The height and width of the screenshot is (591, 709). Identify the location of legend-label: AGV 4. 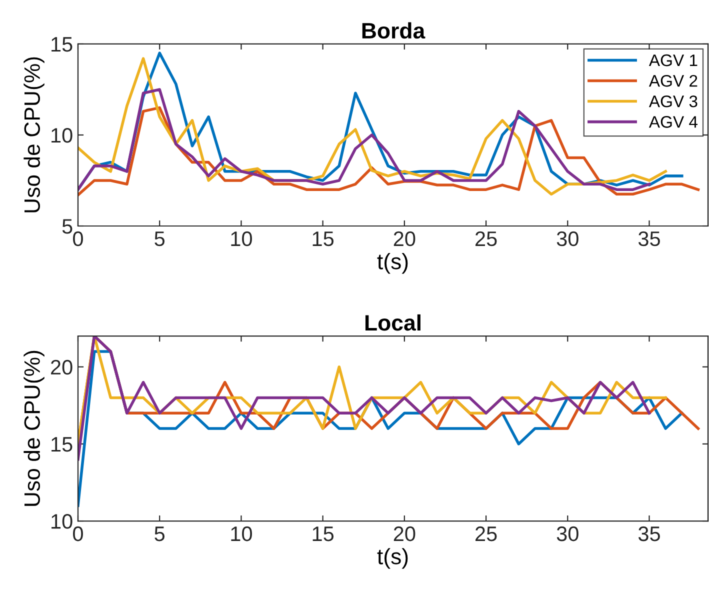
(673, 122).